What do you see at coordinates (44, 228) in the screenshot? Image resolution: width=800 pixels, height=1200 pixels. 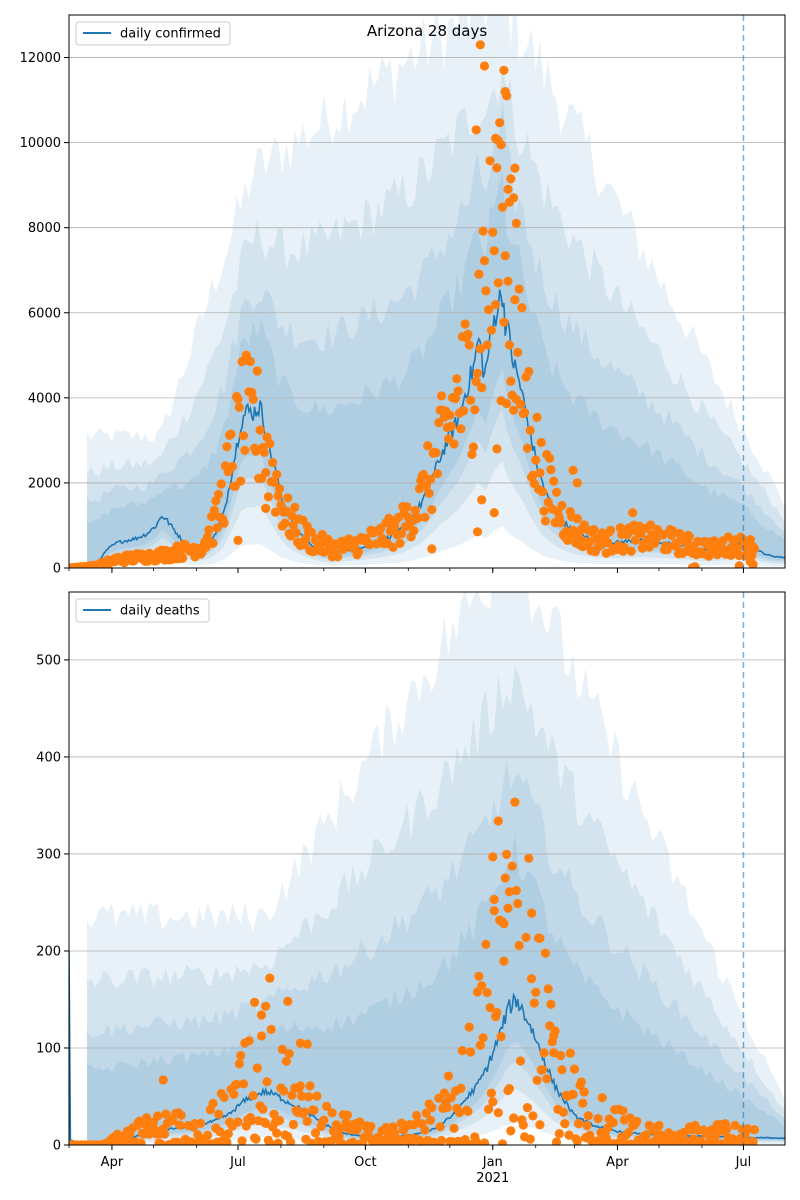 I see `y-tick-label: 8000` at bounding box center [44, 228].